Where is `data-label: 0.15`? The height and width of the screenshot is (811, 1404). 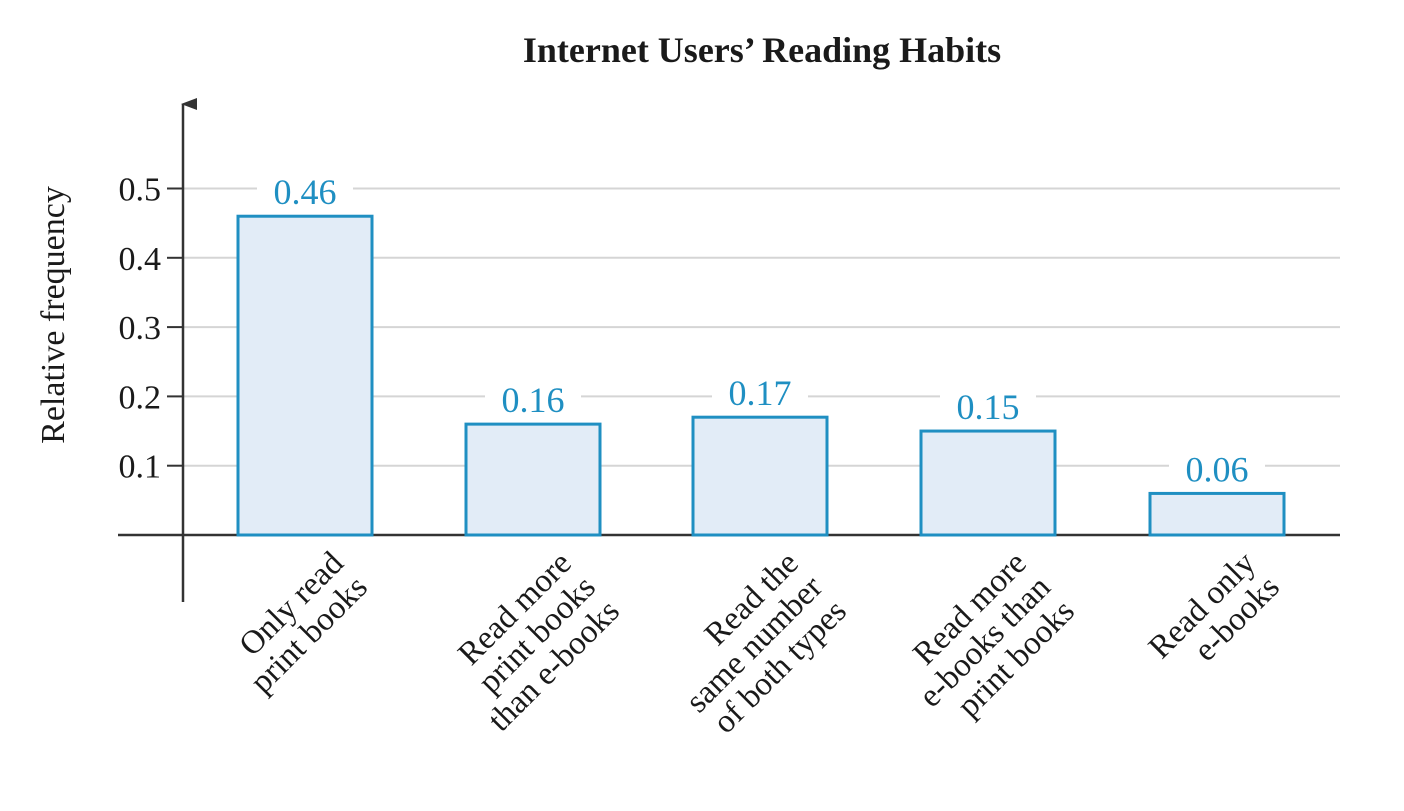
data-label: 0.15 is located at coordinates (988, 407).